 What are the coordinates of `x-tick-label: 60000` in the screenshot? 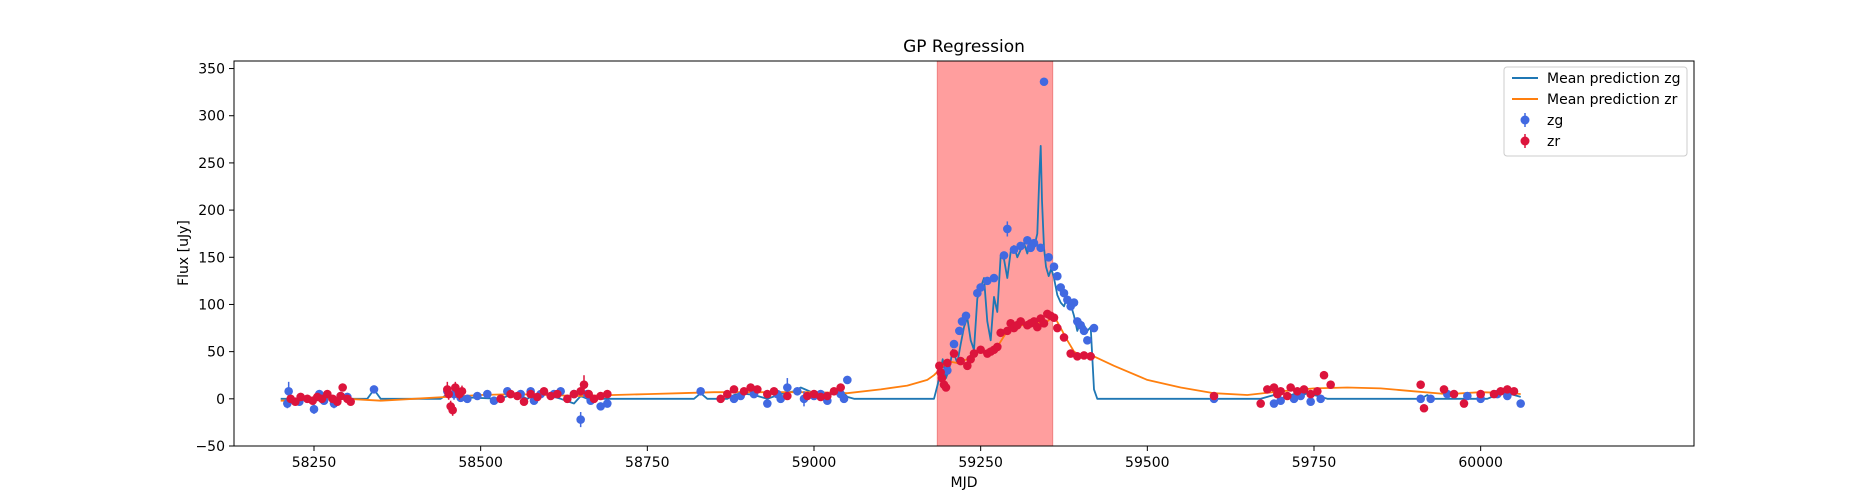 It's located at (1480, 463).